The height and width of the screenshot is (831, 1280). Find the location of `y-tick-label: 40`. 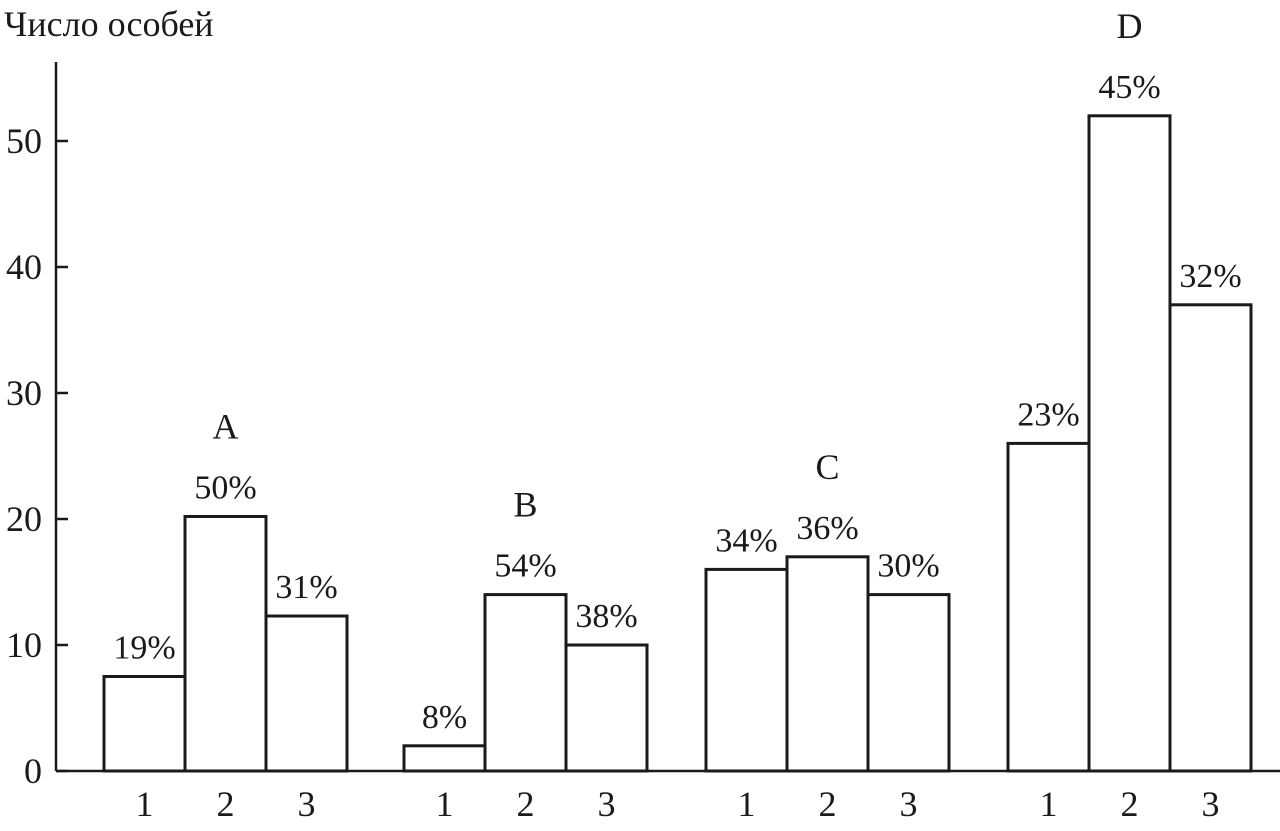

y-tick-label: 40 is located at coordinates (24, 267).